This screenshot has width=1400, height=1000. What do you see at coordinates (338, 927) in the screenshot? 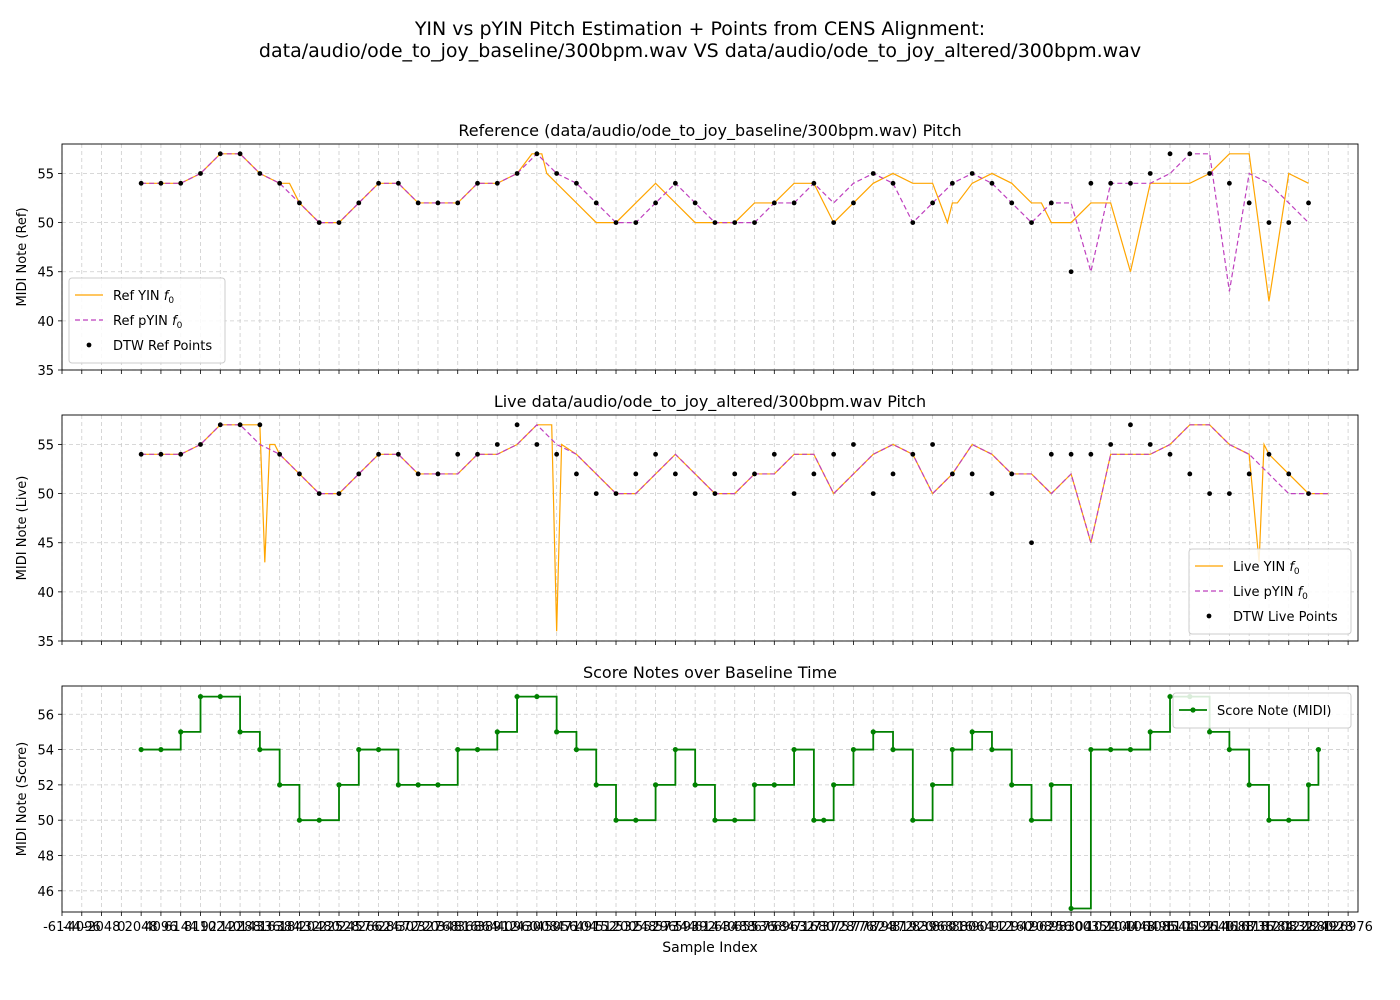
I see `x-tick-label: 22528` at bounding box center [338, 927].